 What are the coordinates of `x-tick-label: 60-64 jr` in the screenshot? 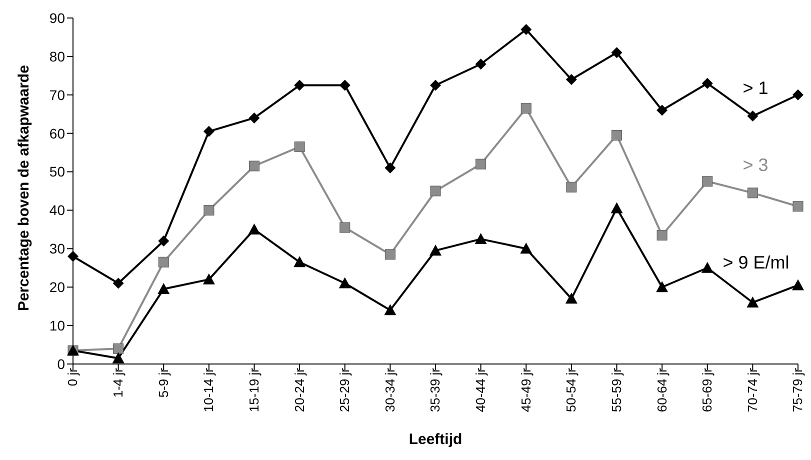 It's located at (662, 389).